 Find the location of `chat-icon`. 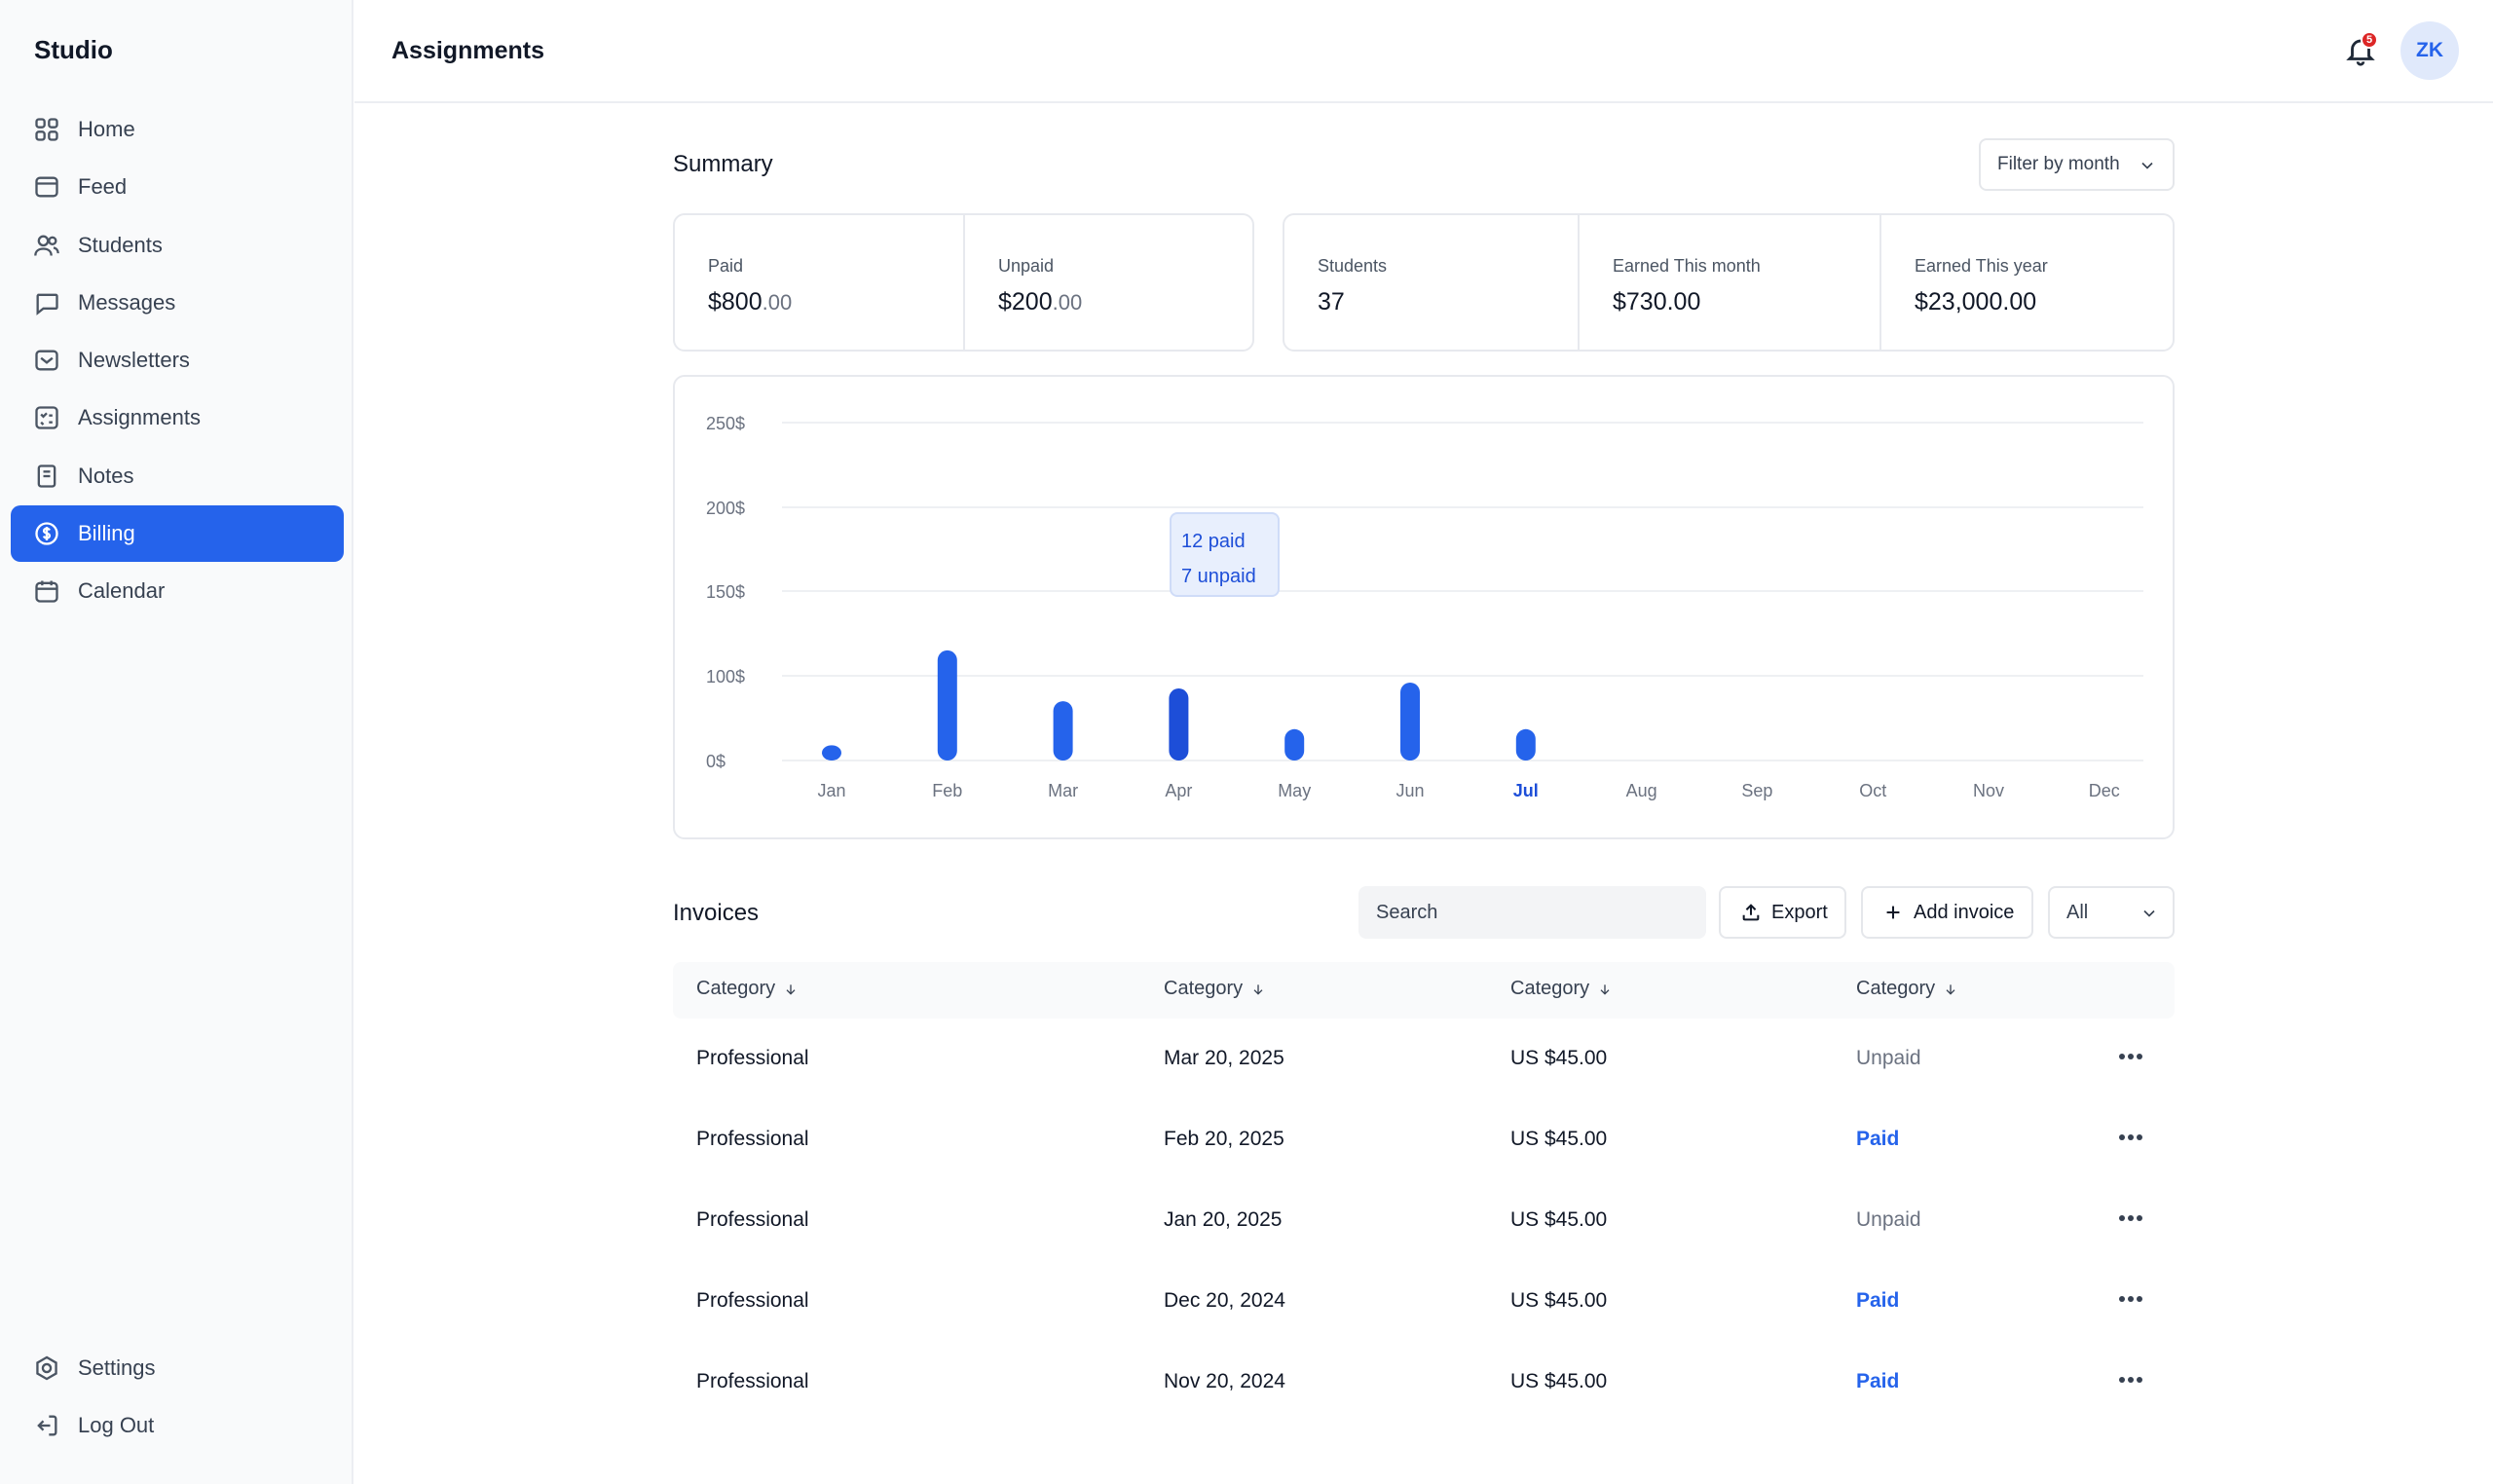

chat-icon is located at coordinates (47, 302).